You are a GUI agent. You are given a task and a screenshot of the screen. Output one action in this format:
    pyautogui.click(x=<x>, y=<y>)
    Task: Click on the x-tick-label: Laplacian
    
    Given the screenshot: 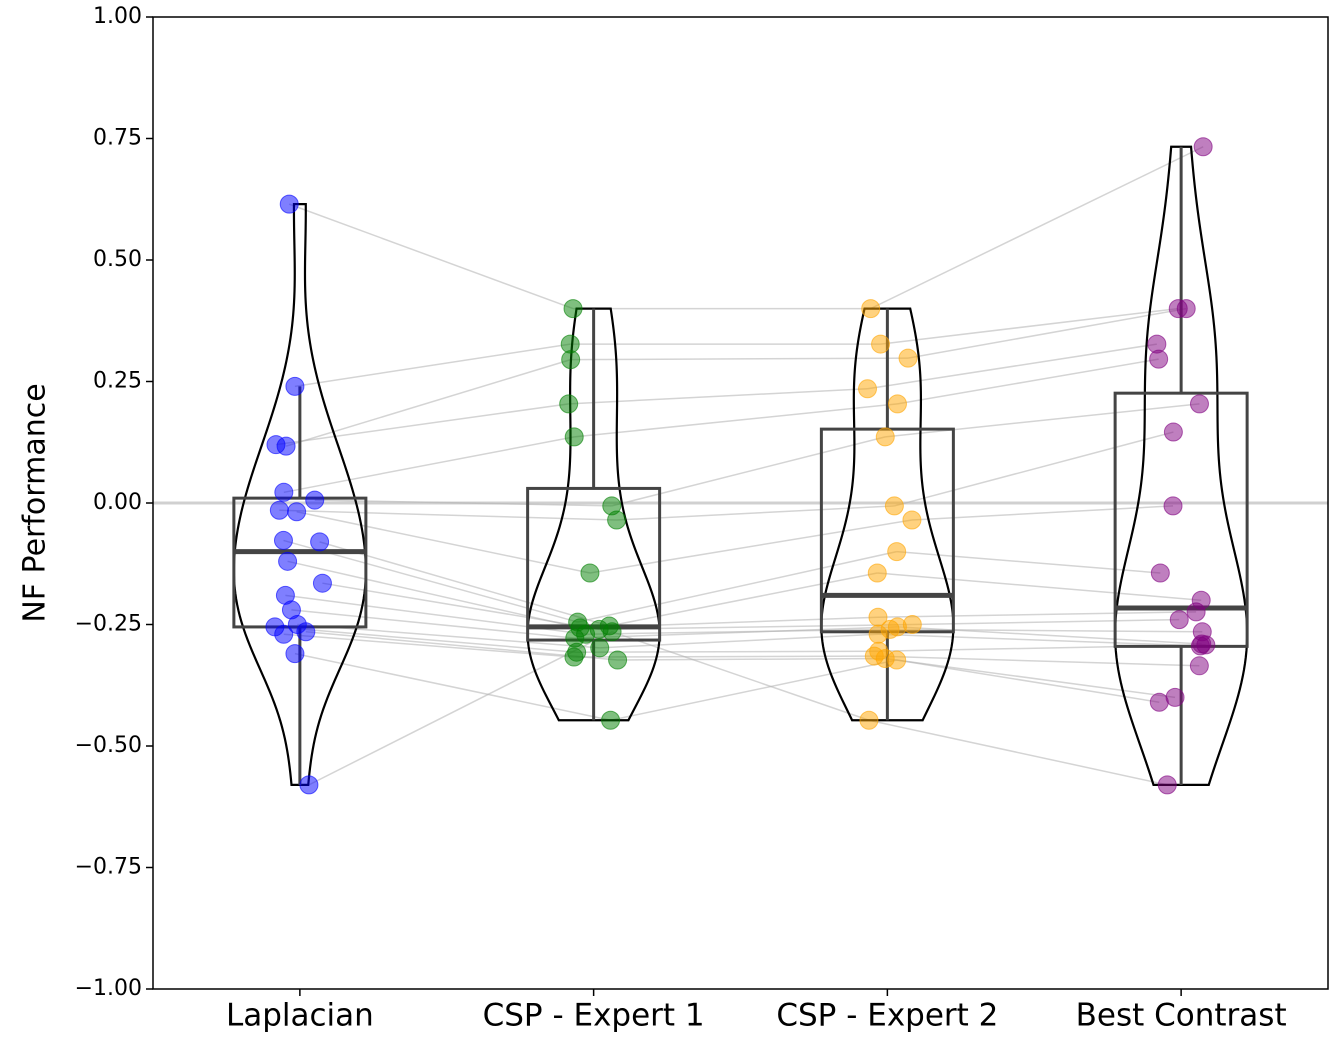 What is the action you would take?
    pyautogui.click(x=300, y=1016)
    